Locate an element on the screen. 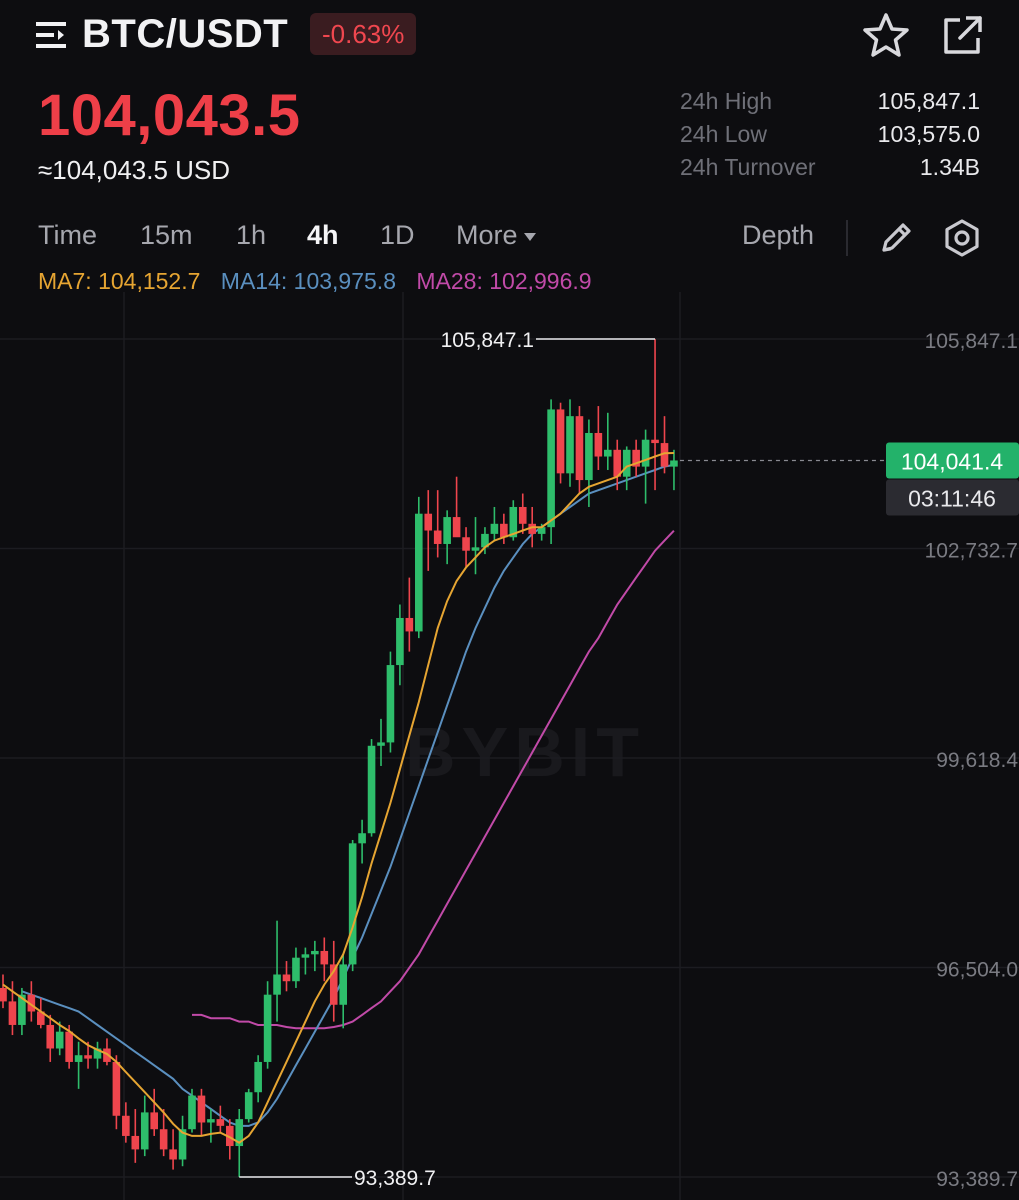 Image resolution: width=1019 pixels, height=1200 pixels. current-price-label: 104,041.4 is located at coordinates (952, 461).